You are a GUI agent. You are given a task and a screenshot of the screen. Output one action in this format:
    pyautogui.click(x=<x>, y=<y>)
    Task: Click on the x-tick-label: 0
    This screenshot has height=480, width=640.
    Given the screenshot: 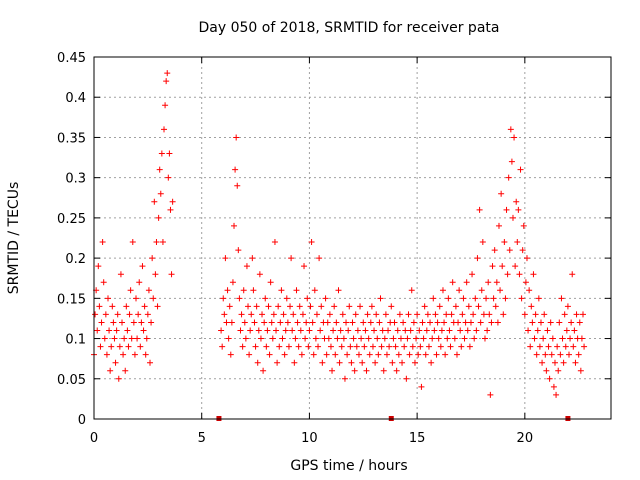 What is the action you would take?
    pyautogui.click(x=94, y=438)
    